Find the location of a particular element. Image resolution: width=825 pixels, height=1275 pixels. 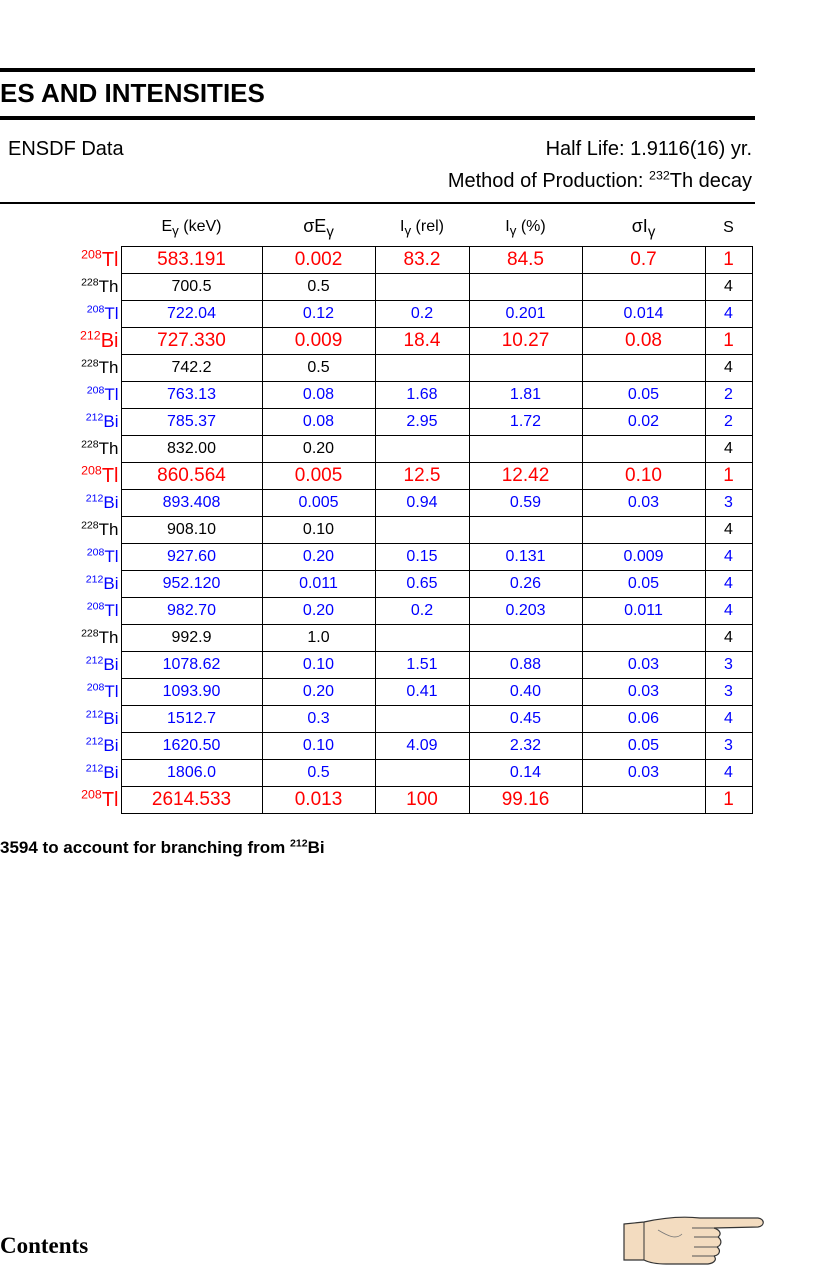

s-cell: 3 is located at coordinates (728, 503).